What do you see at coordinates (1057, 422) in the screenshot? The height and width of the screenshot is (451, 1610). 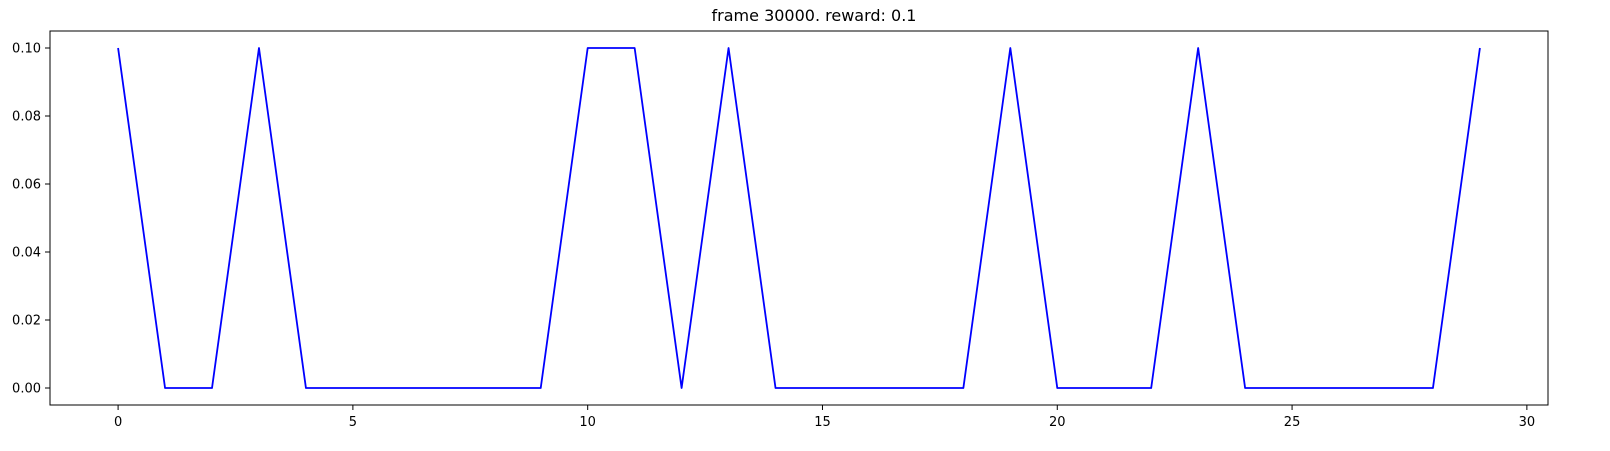 I see `x-tick-label: 20` at bounding box center [1057, 422].